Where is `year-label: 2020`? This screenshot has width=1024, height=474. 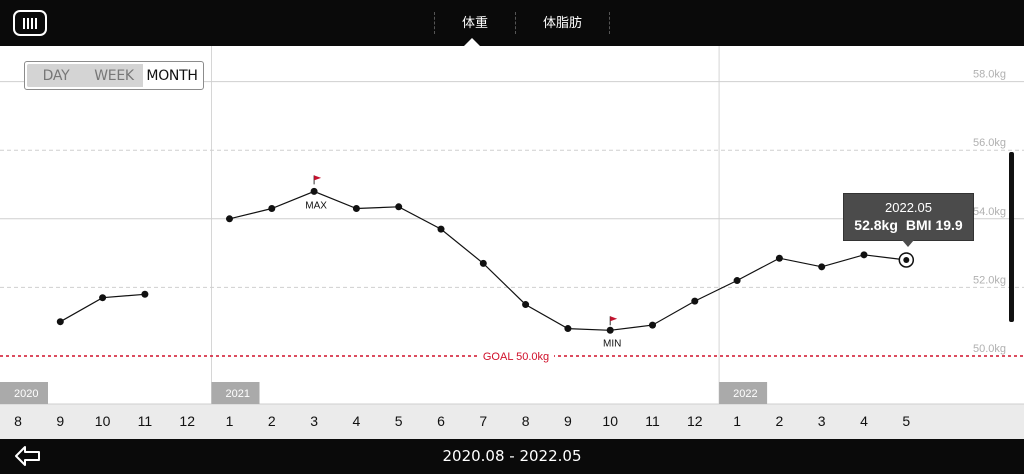 year-label: 2020 is located at coordinates (26, 394).